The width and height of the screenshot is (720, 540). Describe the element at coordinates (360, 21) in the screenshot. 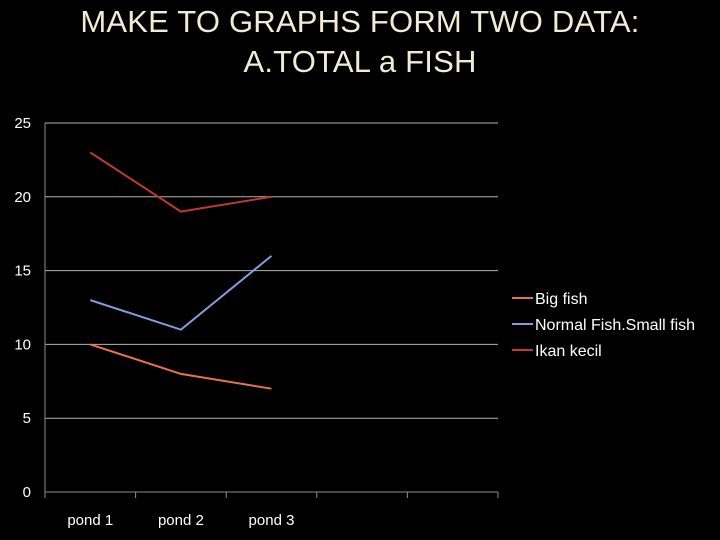

I see `slide-title-line-1: MAKE TO GRAPHS FORM TWO DATA:` at that location.